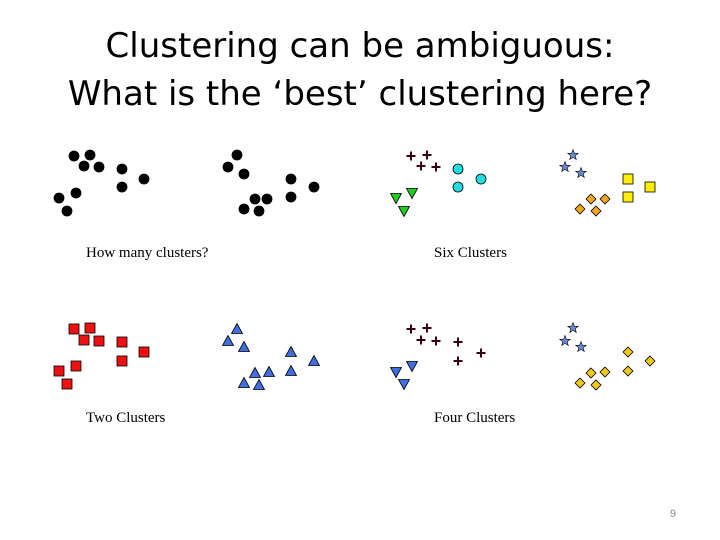 This screenshot has width=720, height=540. Describe the element at coordinates (360, 46) in the screenshot. I see `title-line-1: Clustering can be ambiguous:` at that location.